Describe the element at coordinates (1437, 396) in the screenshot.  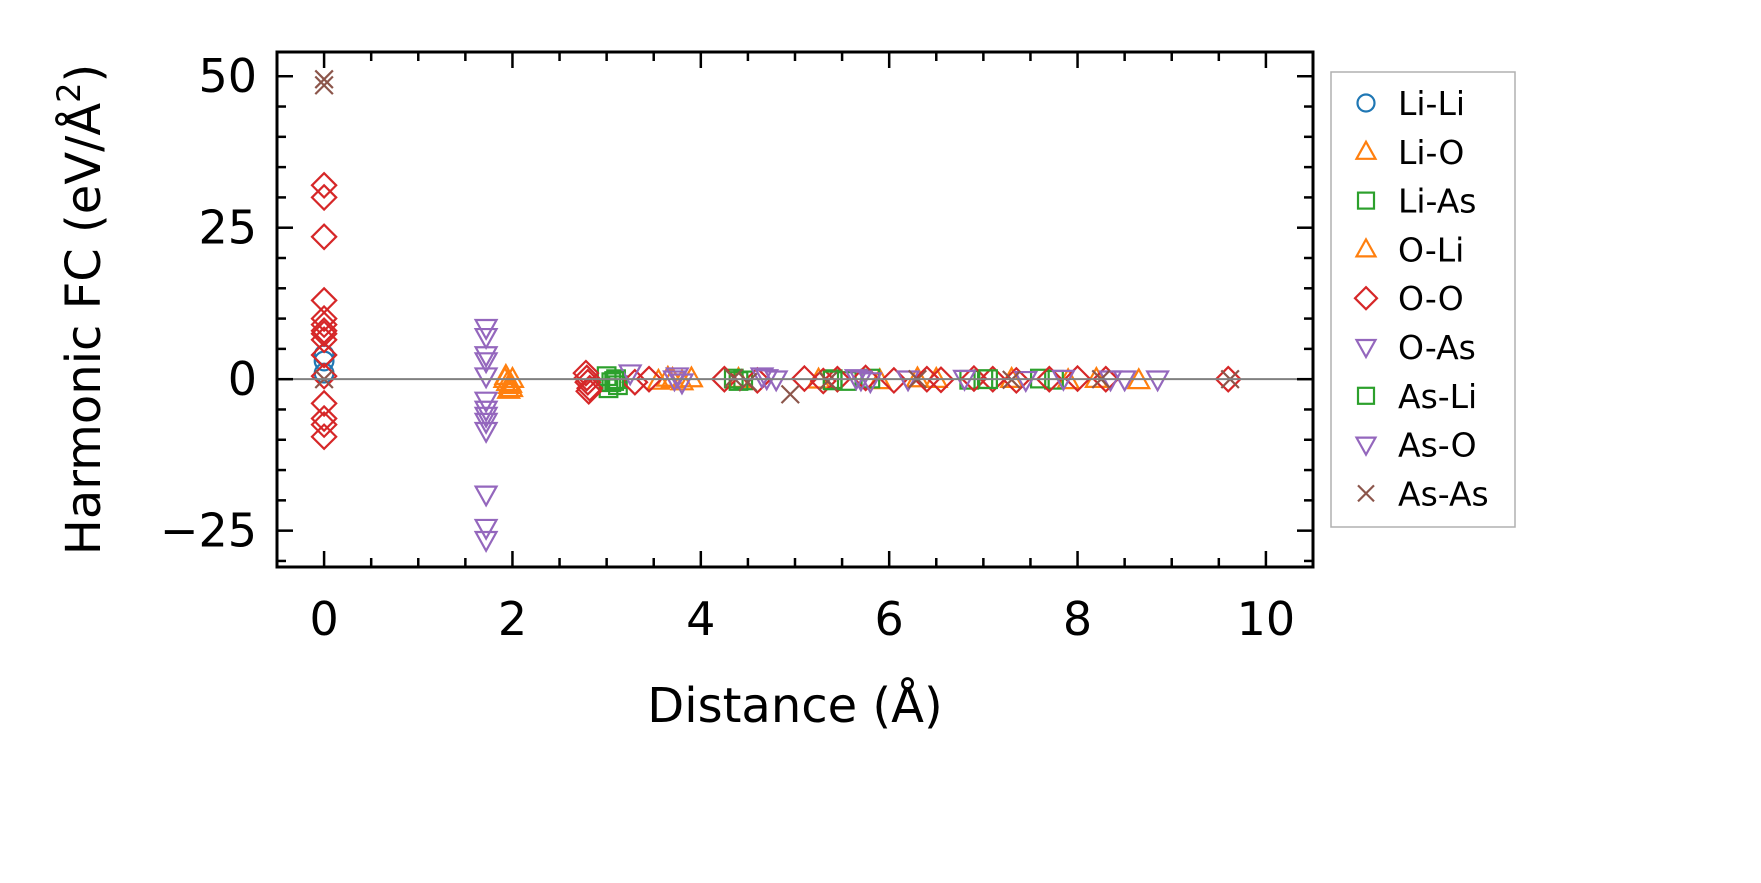
I see `legend-label: As-Li` at that location.